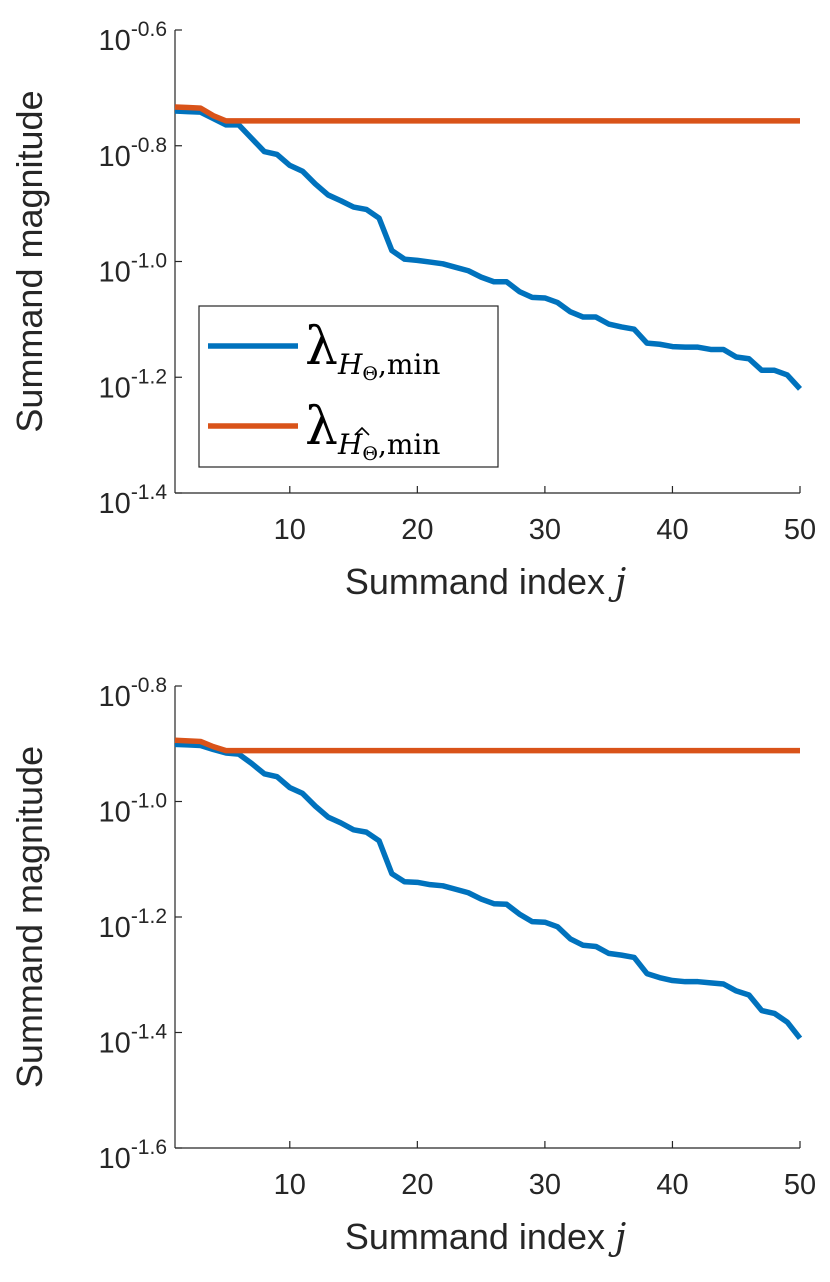 This screenshot has height=1282, width=830. I want to click on legend-entry-2: λHΘ,min, so click(372, 431).